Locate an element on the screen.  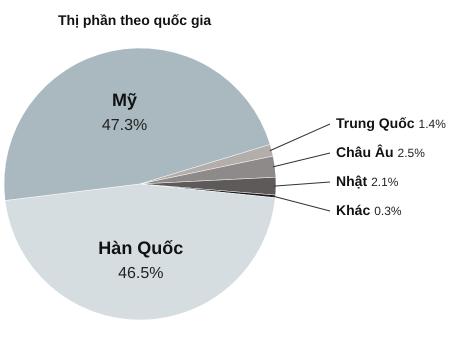
data-label: 46.5% is located at coordinates (141, 273).